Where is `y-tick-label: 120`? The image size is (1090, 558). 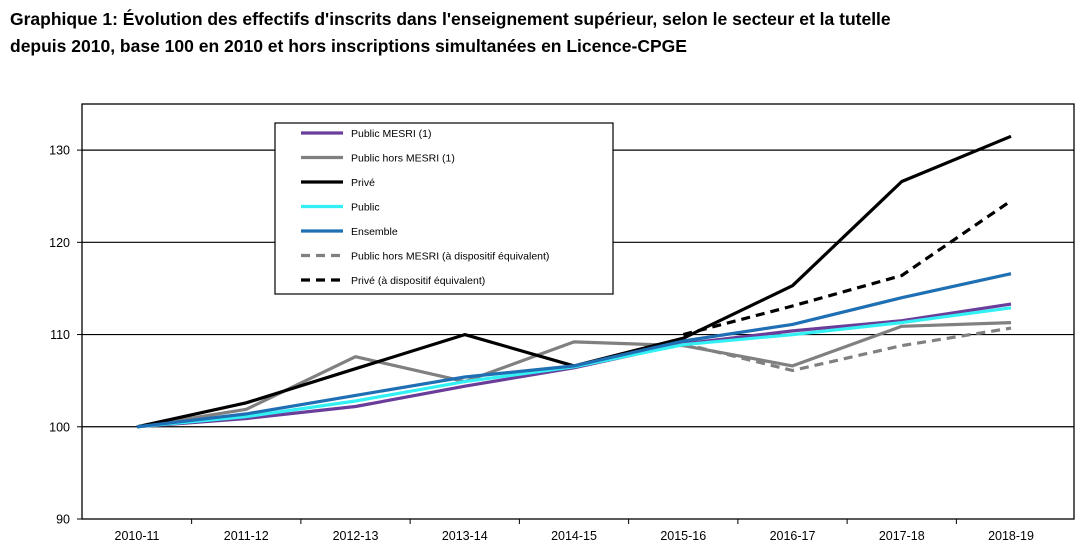 y-tick-label: 120 is located at coordinates (59, 243).